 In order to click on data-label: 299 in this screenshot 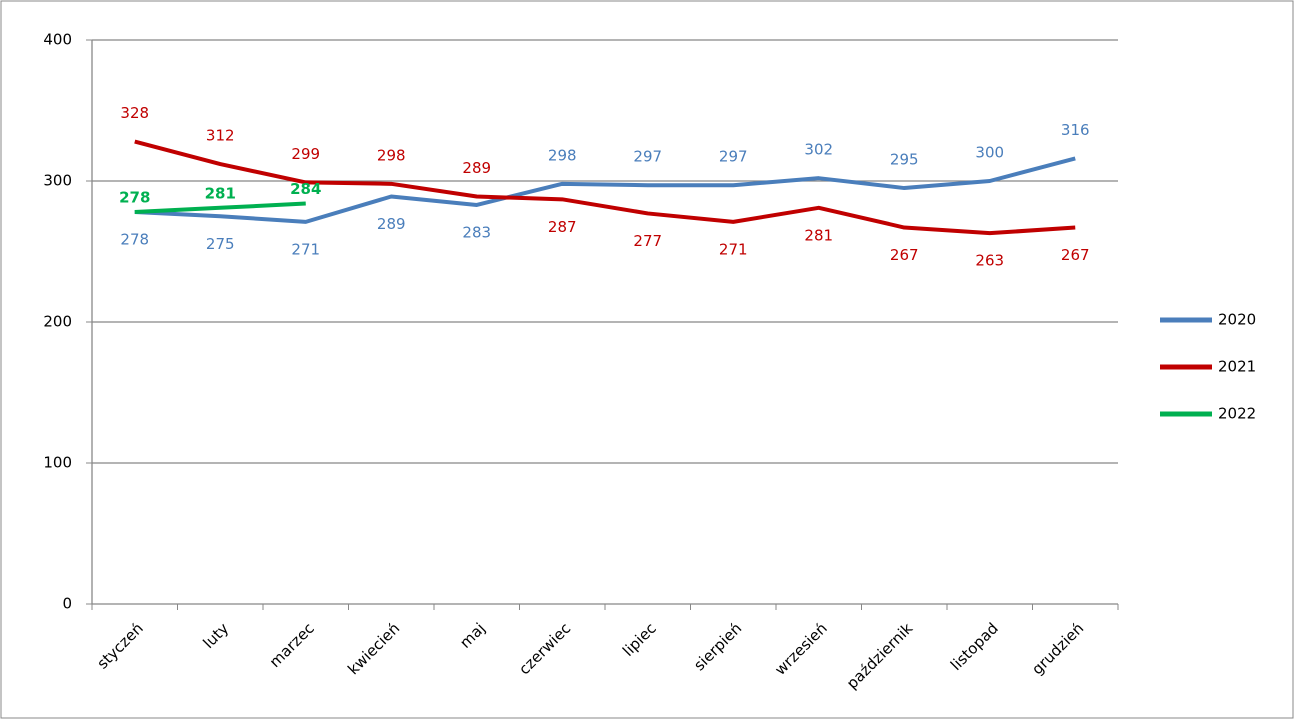, I will do `click(305, 154)`.